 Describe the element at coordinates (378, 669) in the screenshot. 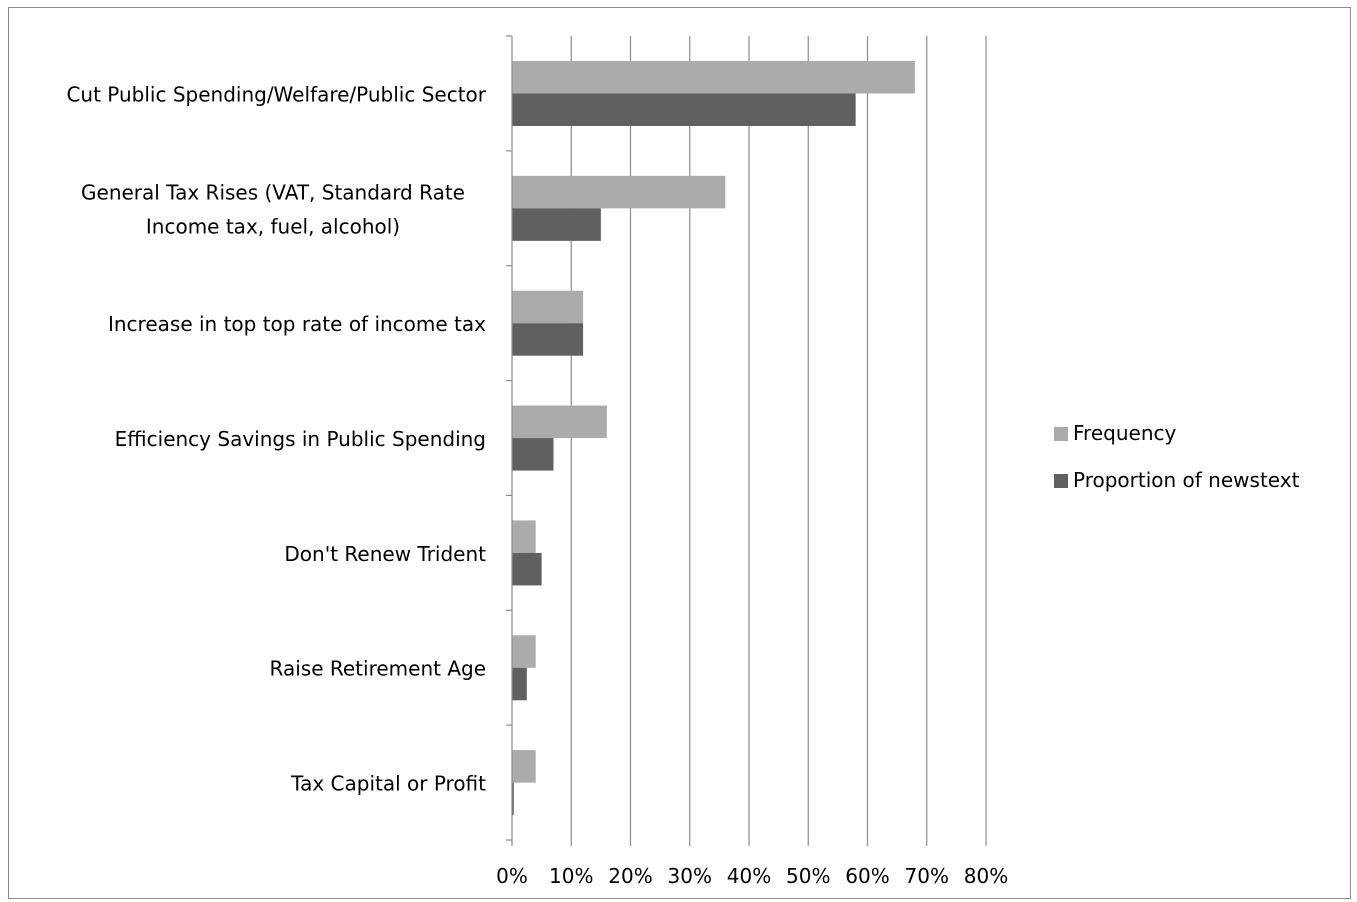

I see `category-label: Raise Retirement Age` at that location.